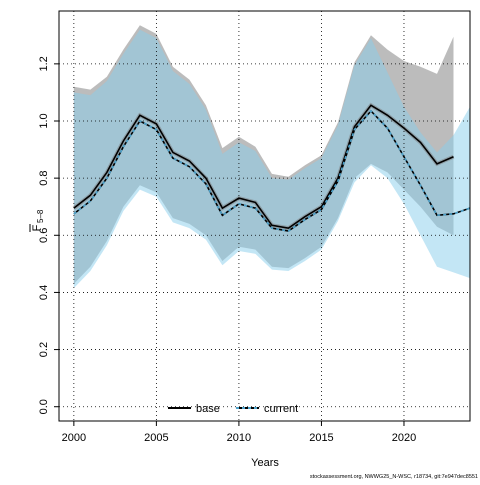 This screenshot has height=485, width=480. I want to click on y-axis-label-main: F, so click(37, 227).